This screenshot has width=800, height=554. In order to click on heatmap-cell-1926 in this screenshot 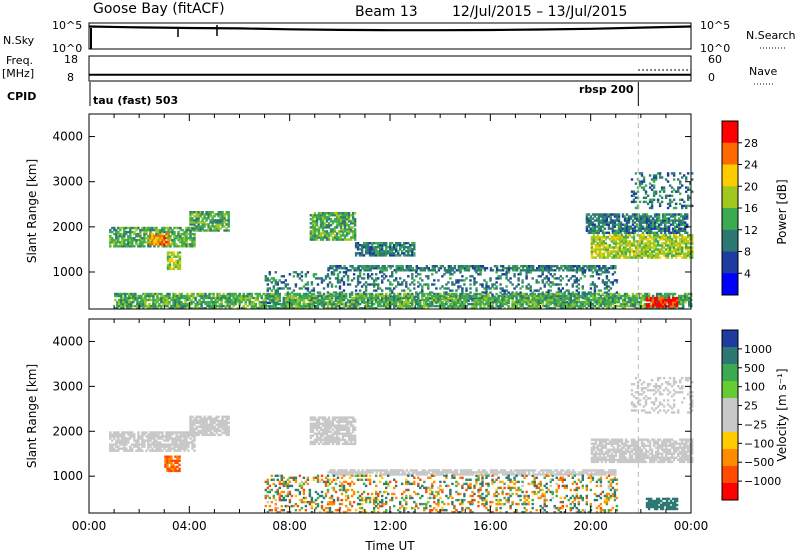, I will do `click(516, 286)`.